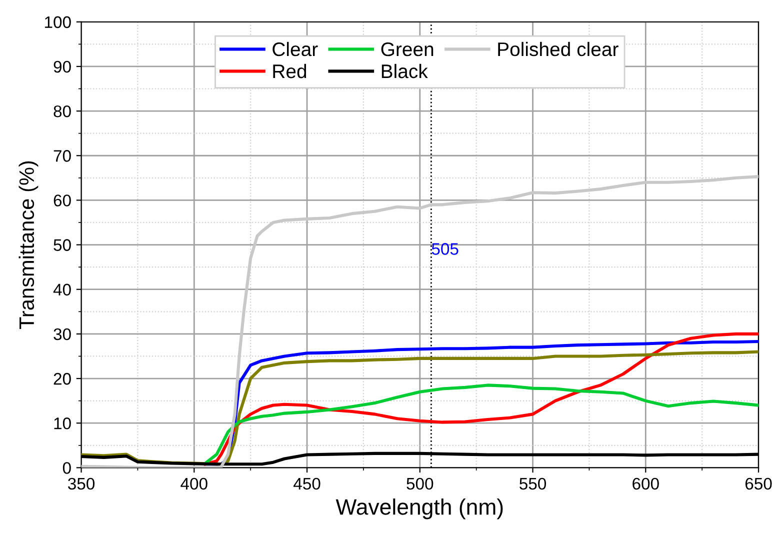  I want to click on y-tick-label: 50, so click(62, 245).